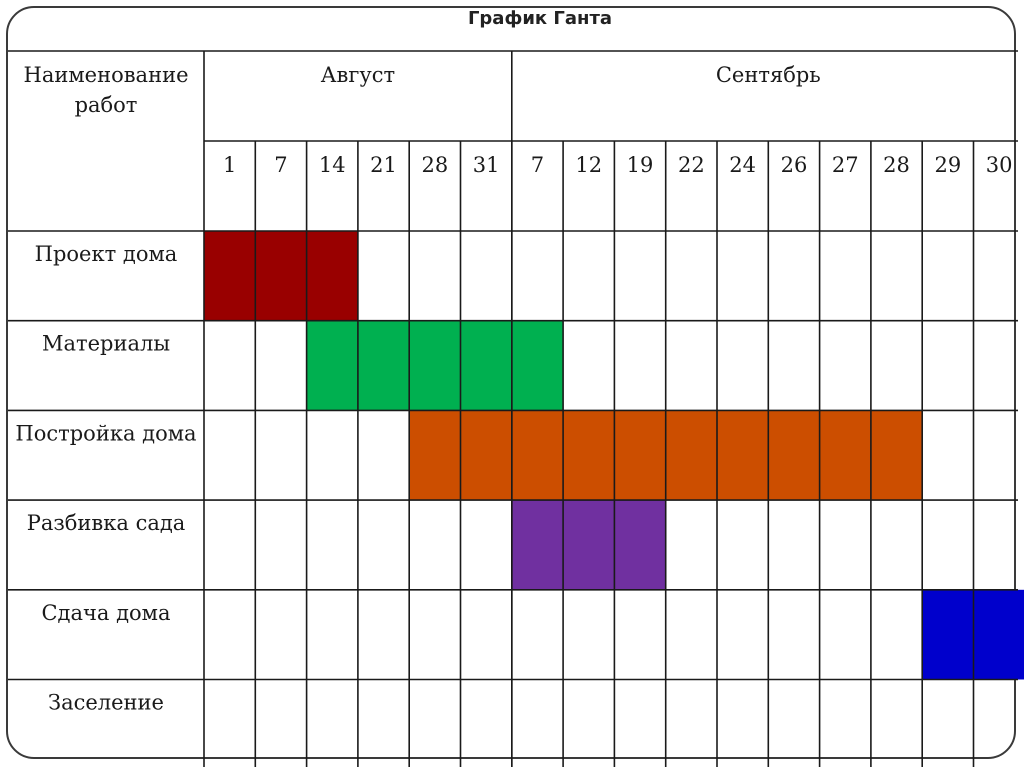 This screenshot has height=767, width=1024. What do you see at coordinates (588, 165) in the screenshot?
I see `day-tick-label: 12` at bounding box center [588, 165].